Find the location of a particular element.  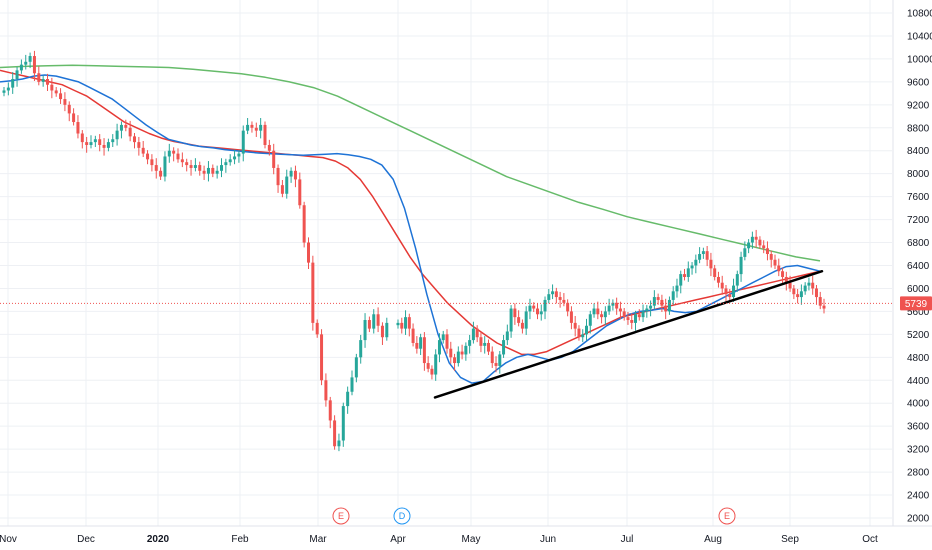

y-tick-label: 10800 is located at coordinates (919, 14).